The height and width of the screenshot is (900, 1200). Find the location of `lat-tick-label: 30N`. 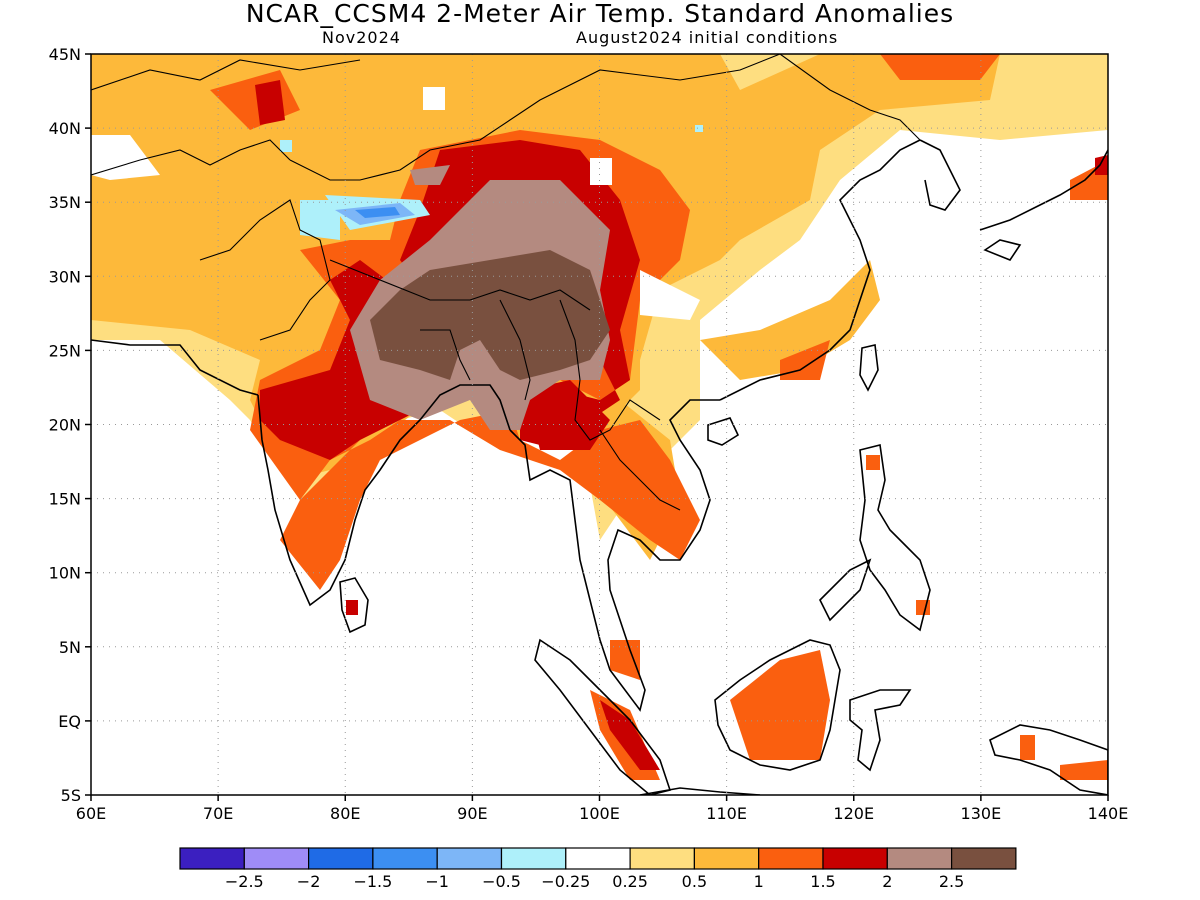

lat-tick-label: 30N is located at coordinates (65, 276).